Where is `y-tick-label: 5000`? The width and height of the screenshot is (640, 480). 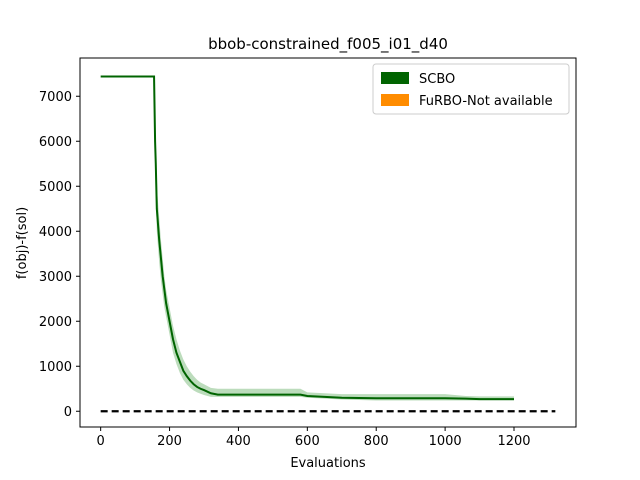
y-tick-label: 5000 is located at coordinates (55, 187).